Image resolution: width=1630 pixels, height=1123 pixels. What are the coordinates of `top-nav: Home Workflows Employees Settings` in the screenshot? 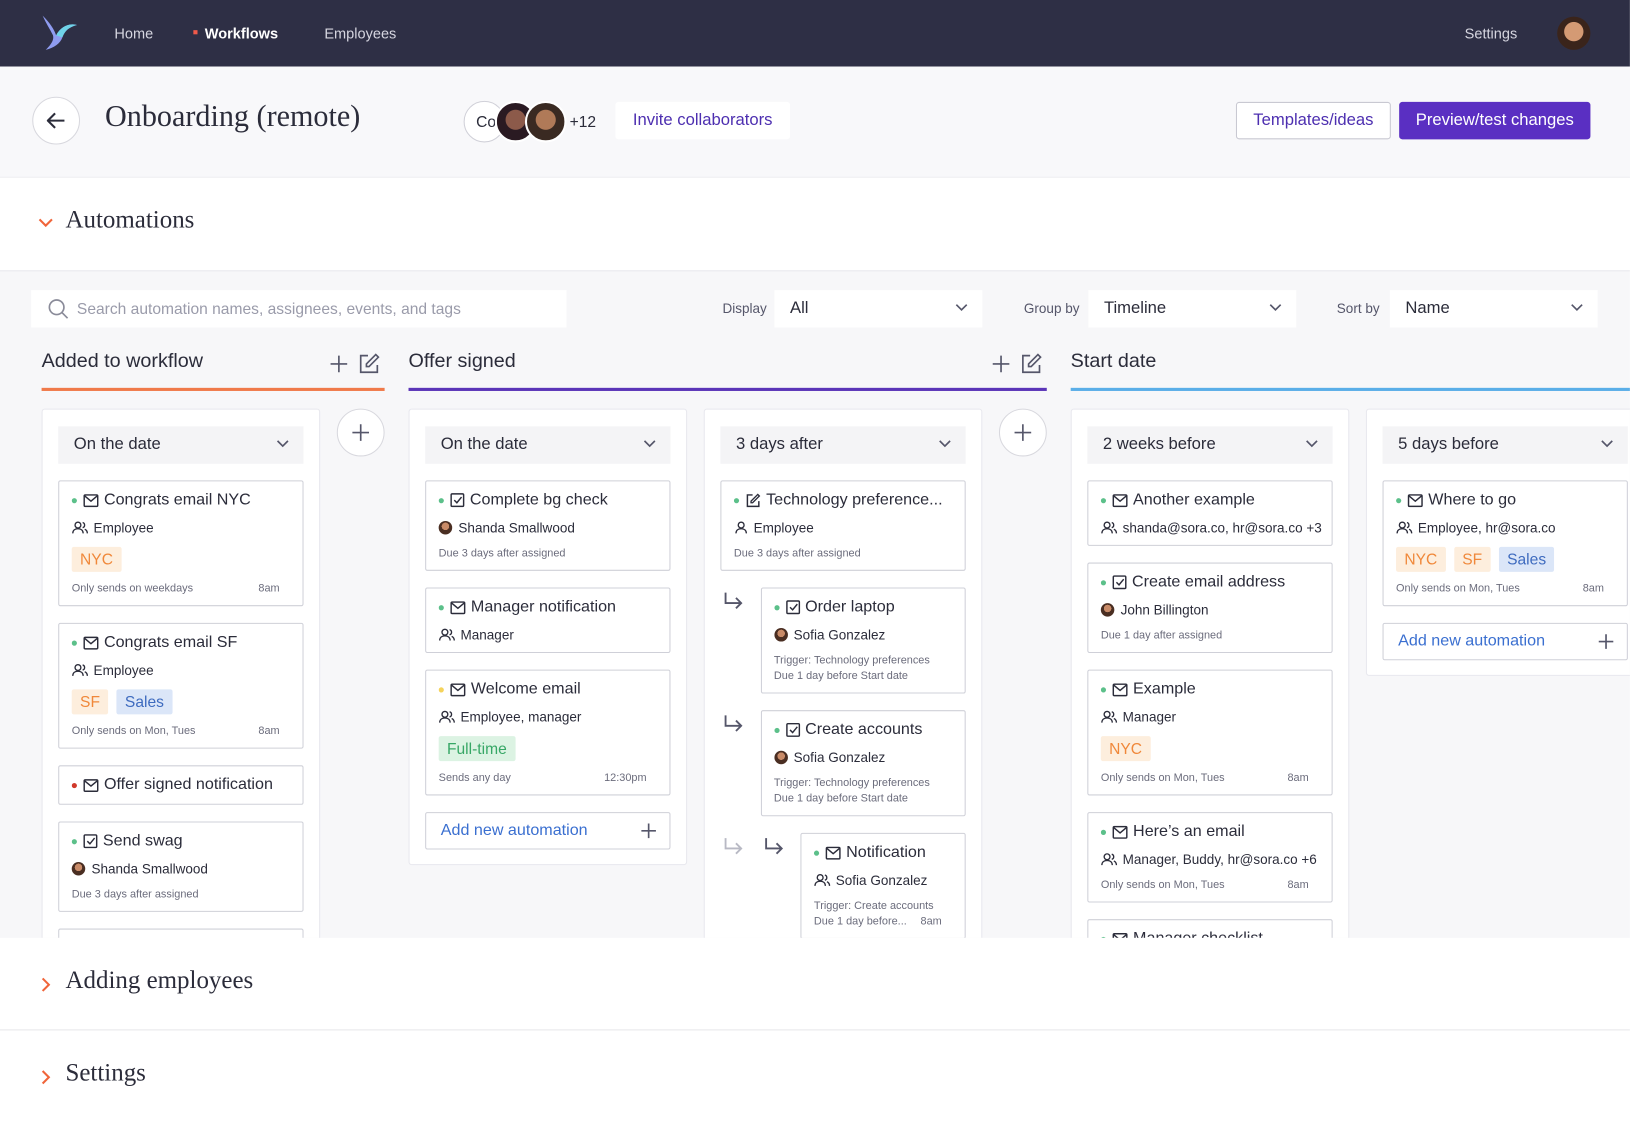 It's located at (815, 33).